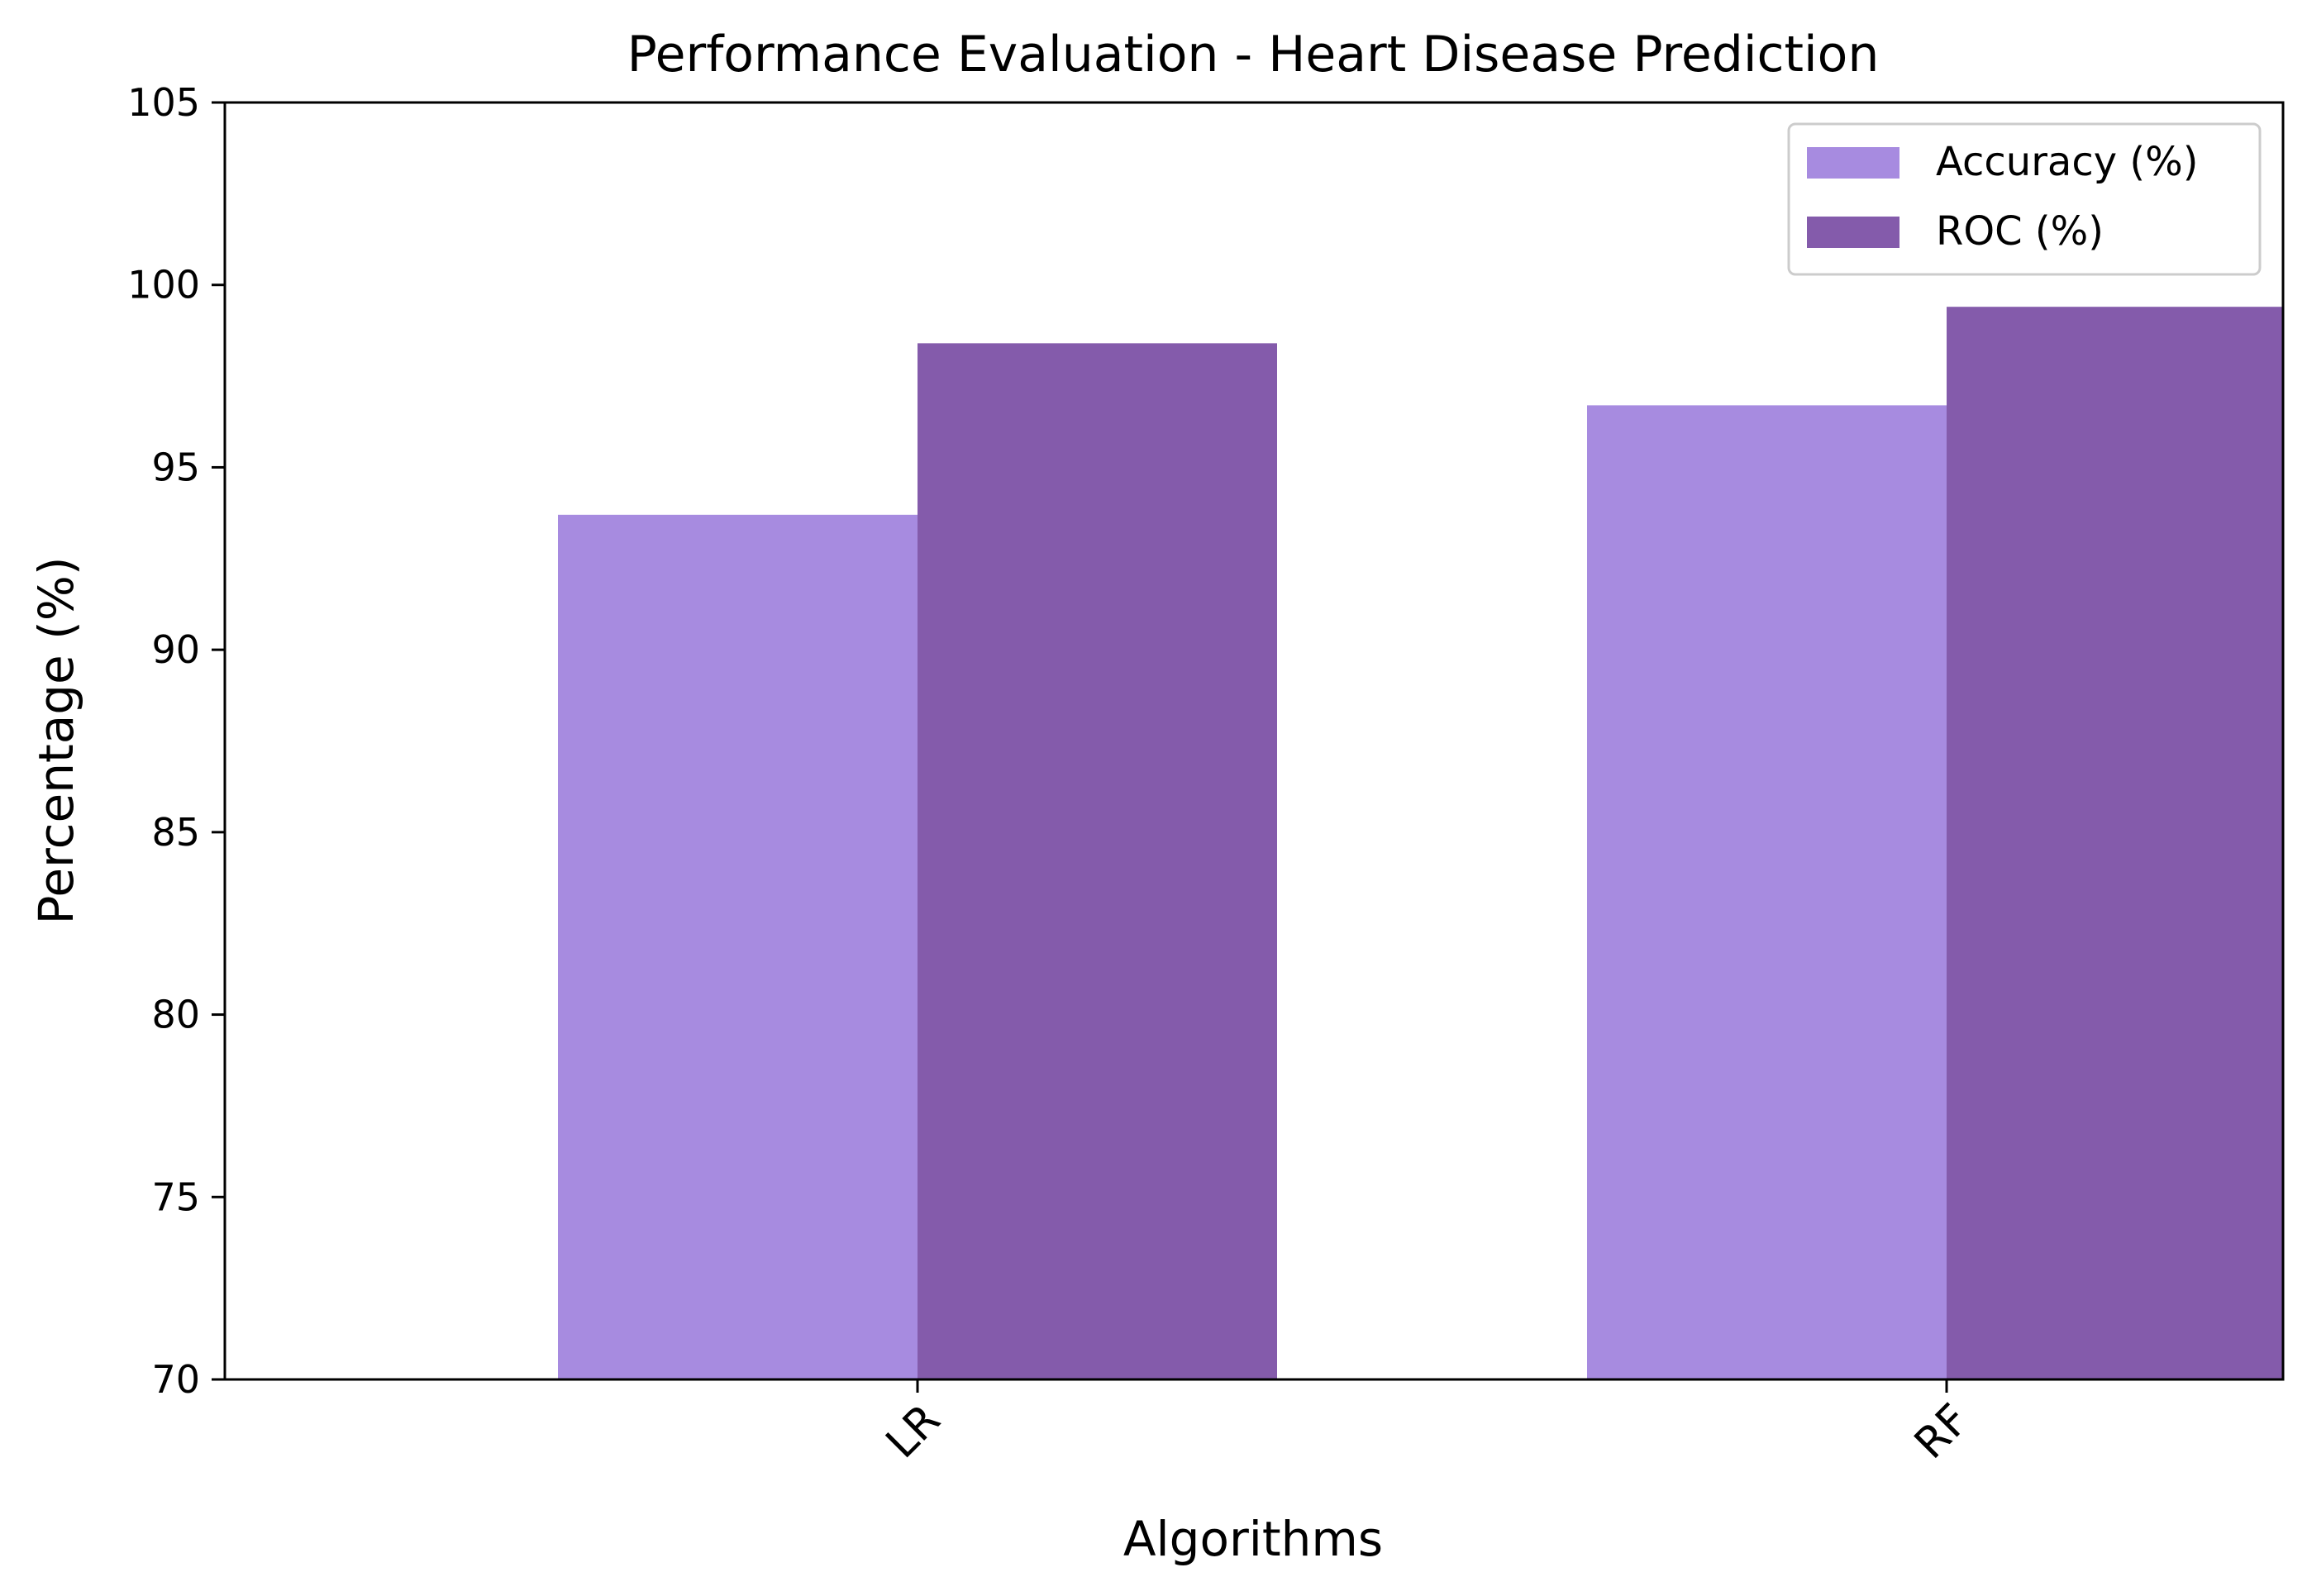  What do you see at coordinates (56, 740) in the screenshot?
I see `y-axis-label: Percentage (%)` at bounding box center [56, 740].